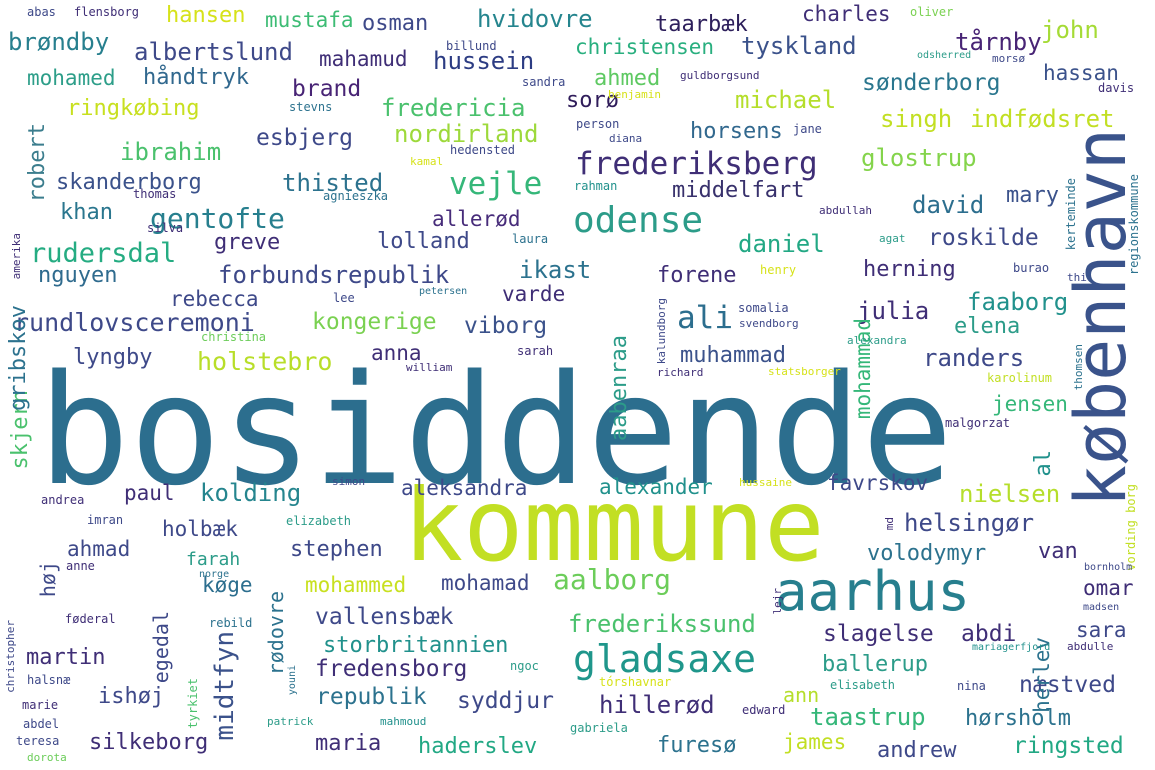 Image resolution: width=1155 pixels, height=770 pixels. I want to click on word: singh, so click(916, 119).